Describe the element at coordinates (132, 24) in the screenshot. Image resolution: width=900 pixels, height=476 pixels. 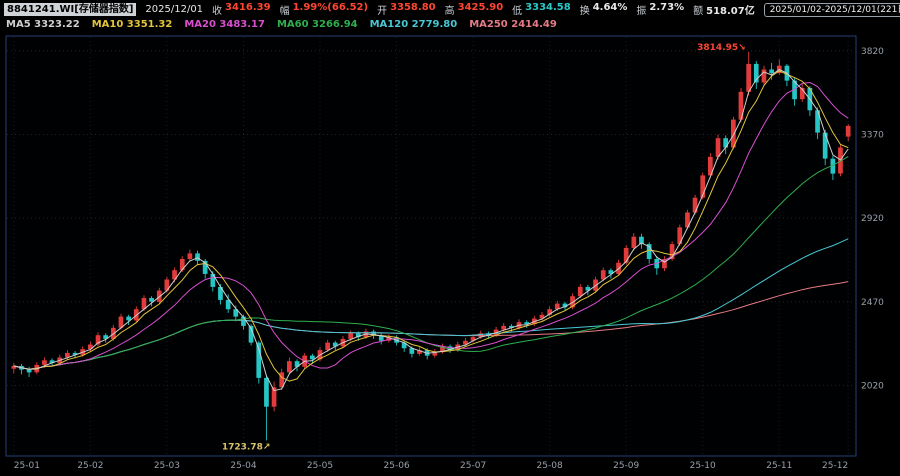
I see `ma-legend-ma10: MA10 3351.32` at that location.